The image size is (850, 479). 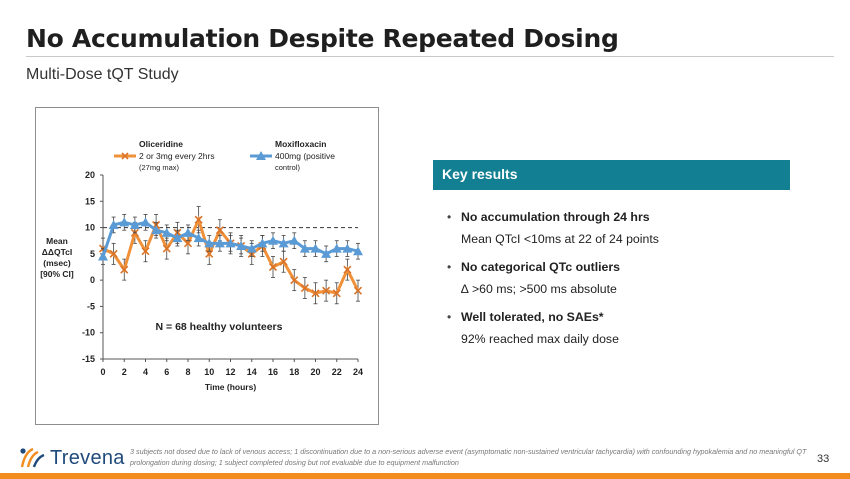 What do you see at coordinates (315, 372) in the screenshot?
I see `x-tick-label: 20` at bounding box center [315, 372].